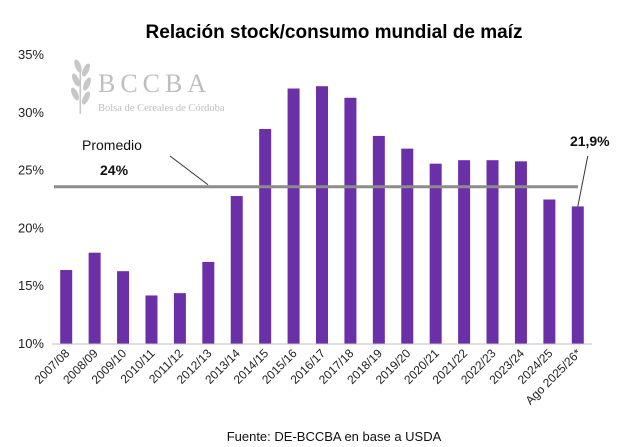  What do you see at coordinates (154, 83) in the screenshot?
I see `logo-name: BCCBA` at bounding box center [154, 83].